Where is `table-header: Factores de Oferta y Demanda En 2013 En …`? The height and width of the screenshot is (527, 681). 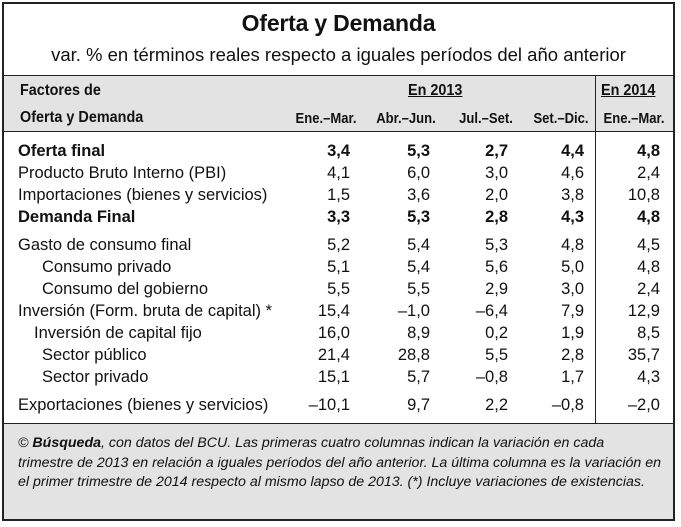
table-header: Factores de Oferta y Demanda En 2013 En … is located at coordinates (338, 103).